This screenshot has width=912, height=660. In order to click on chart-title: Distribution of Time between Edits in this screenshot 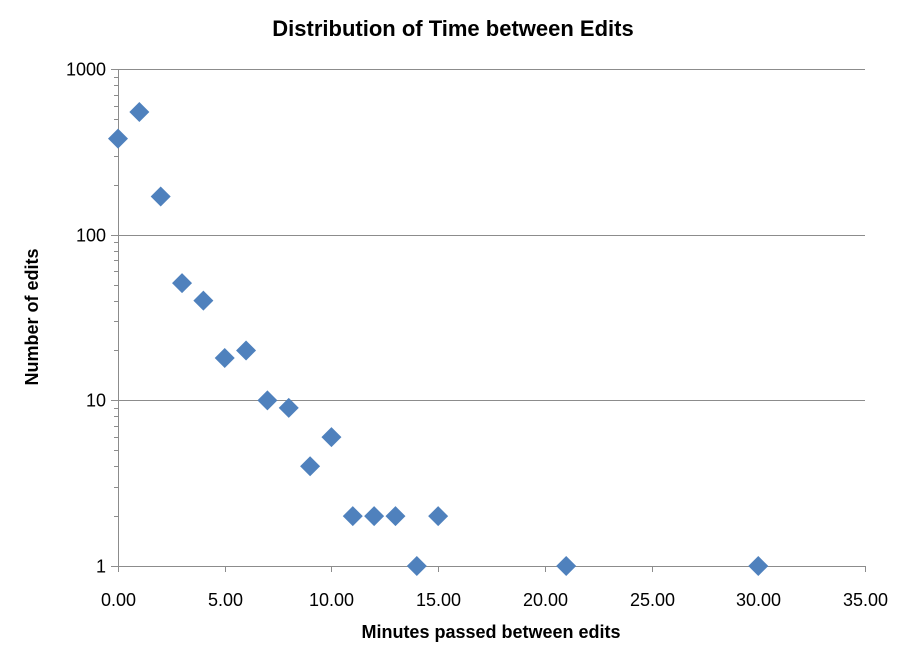, I will do `click(452, 28)`.